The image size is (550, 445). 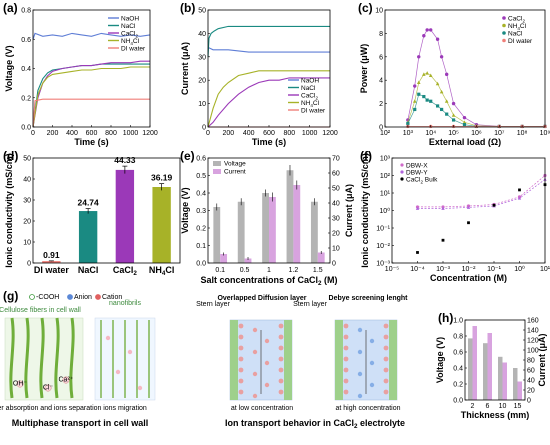 I want to click on x-tick-label: 10³, so click(x=408, y=133).